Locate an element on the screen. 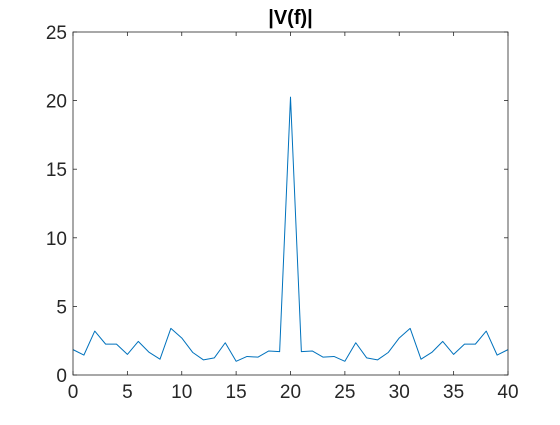 This screenshot has width=560, height=425. y-tick-label: 25 is located at coordinates (56, 33).